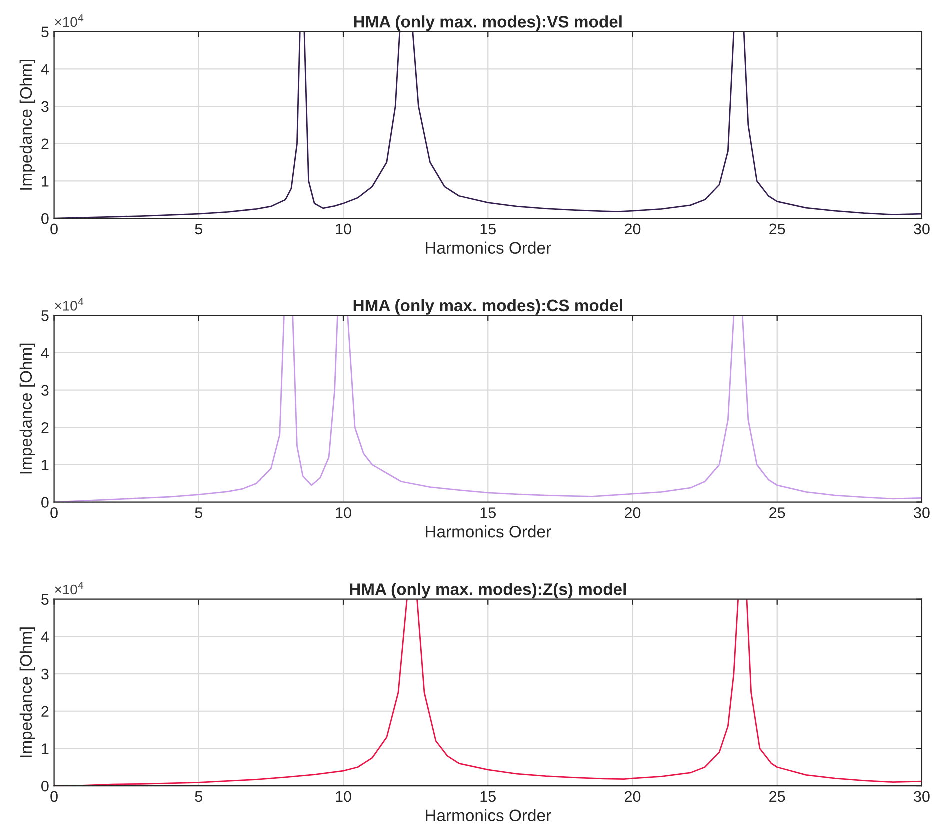  I want to click on chart-title: HMA (only max. modes):VS model, so click(488, 24).